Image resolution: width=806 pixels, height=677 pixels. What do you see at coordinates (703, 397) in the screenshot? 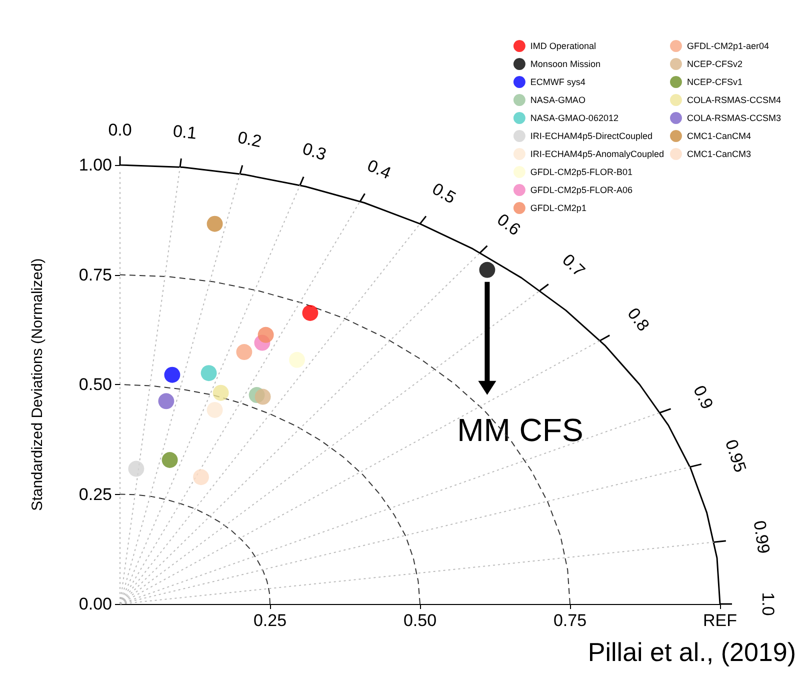
I see `annotation: 0.9` at bounding box center [703, 397].